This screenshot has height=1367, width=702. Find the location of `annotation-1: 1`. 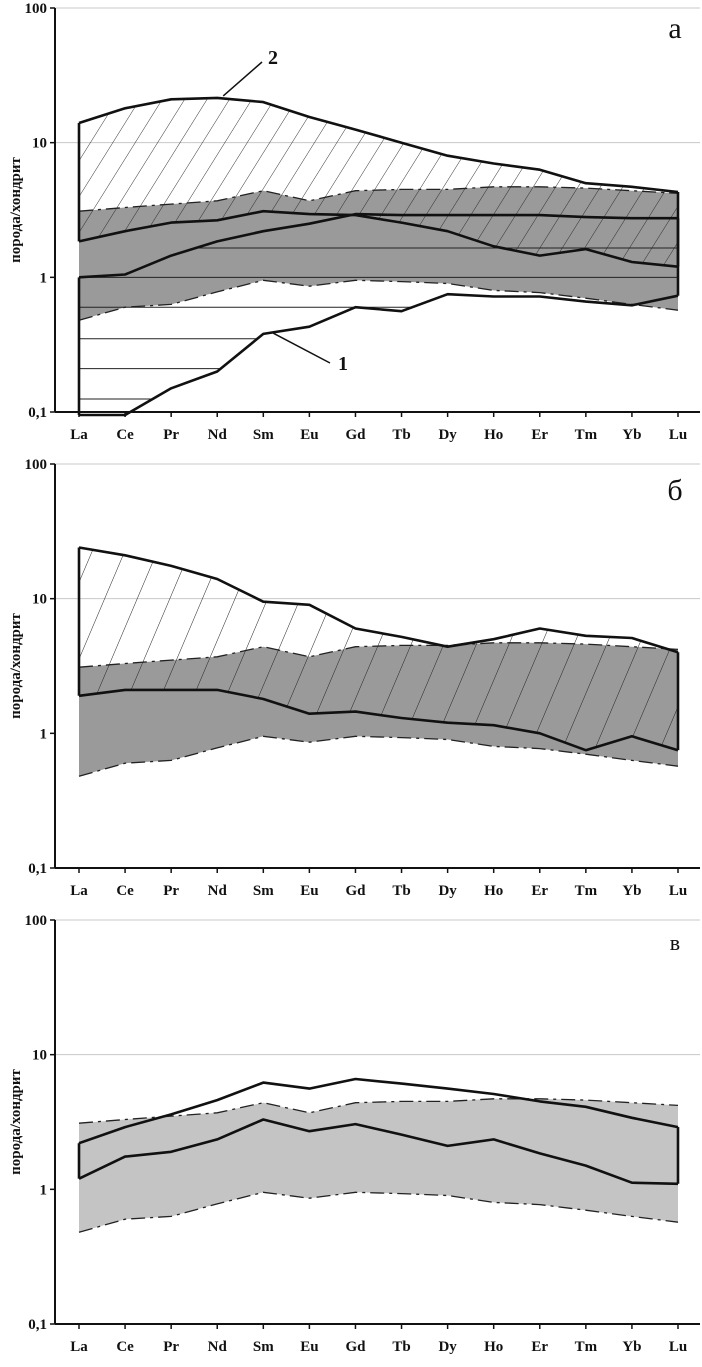

annotation-1: 1 is located at coordinates (343, 364).